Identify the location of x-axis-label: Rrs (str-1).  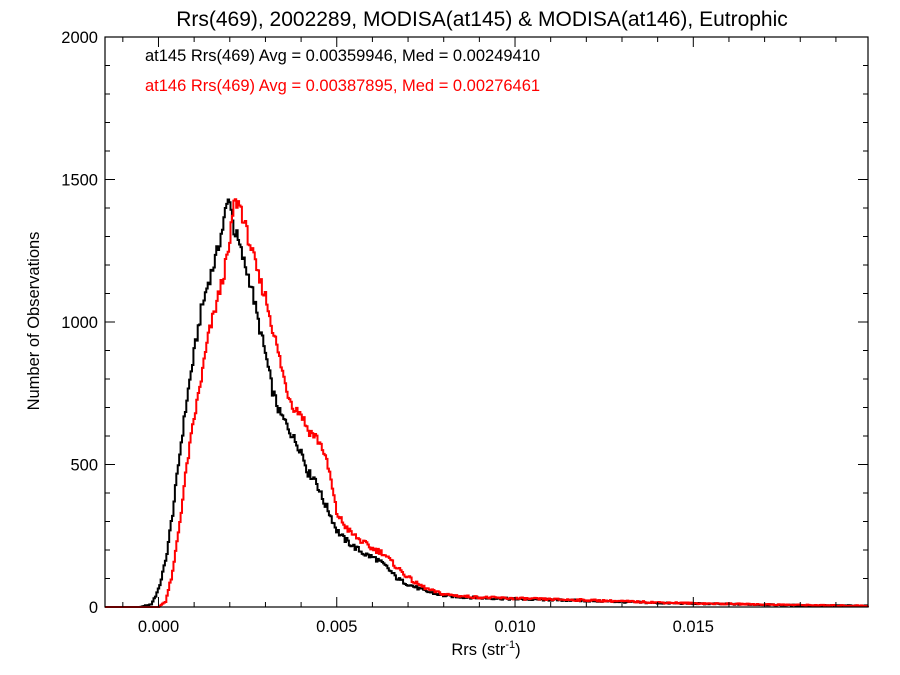
(485, 649).